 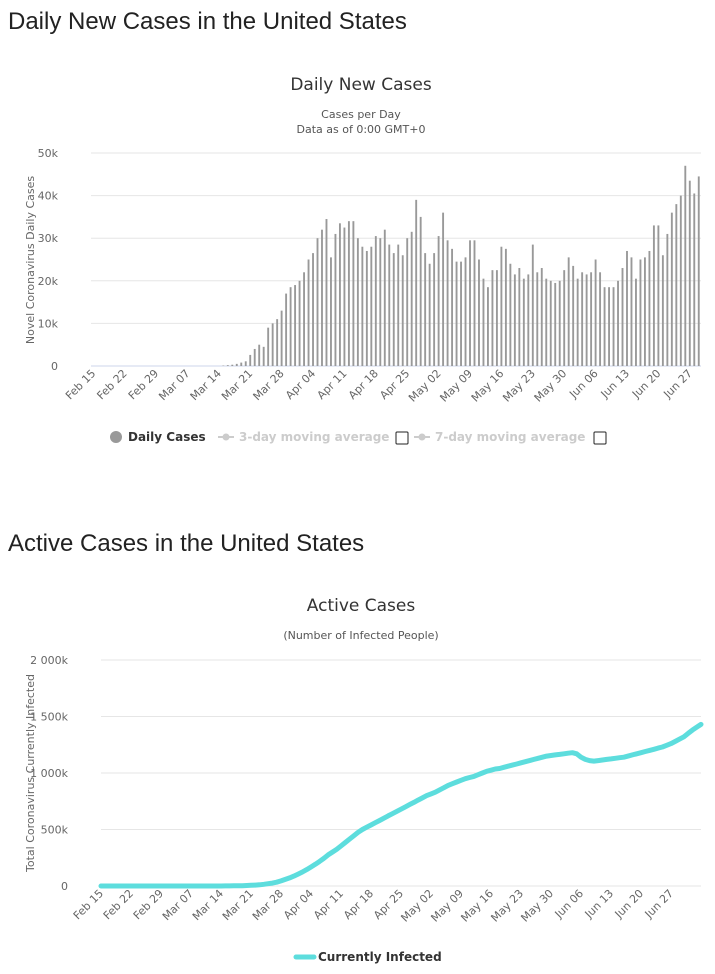 I want to click on legend-item-7day-avg: 7-day moving average, so click(x=499, y=437).